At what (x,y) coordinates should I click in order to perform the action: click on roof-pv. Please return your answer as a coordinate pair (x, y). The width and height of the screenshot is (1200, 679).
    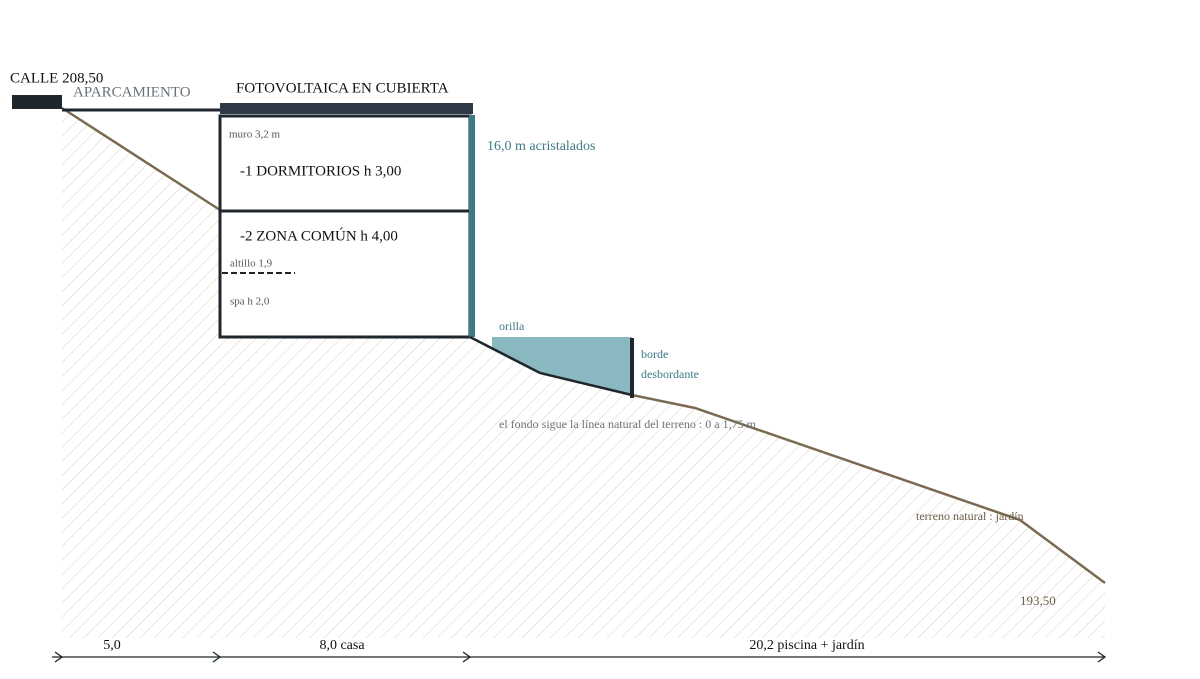
    Looking at the image, I should click on (346, 108).